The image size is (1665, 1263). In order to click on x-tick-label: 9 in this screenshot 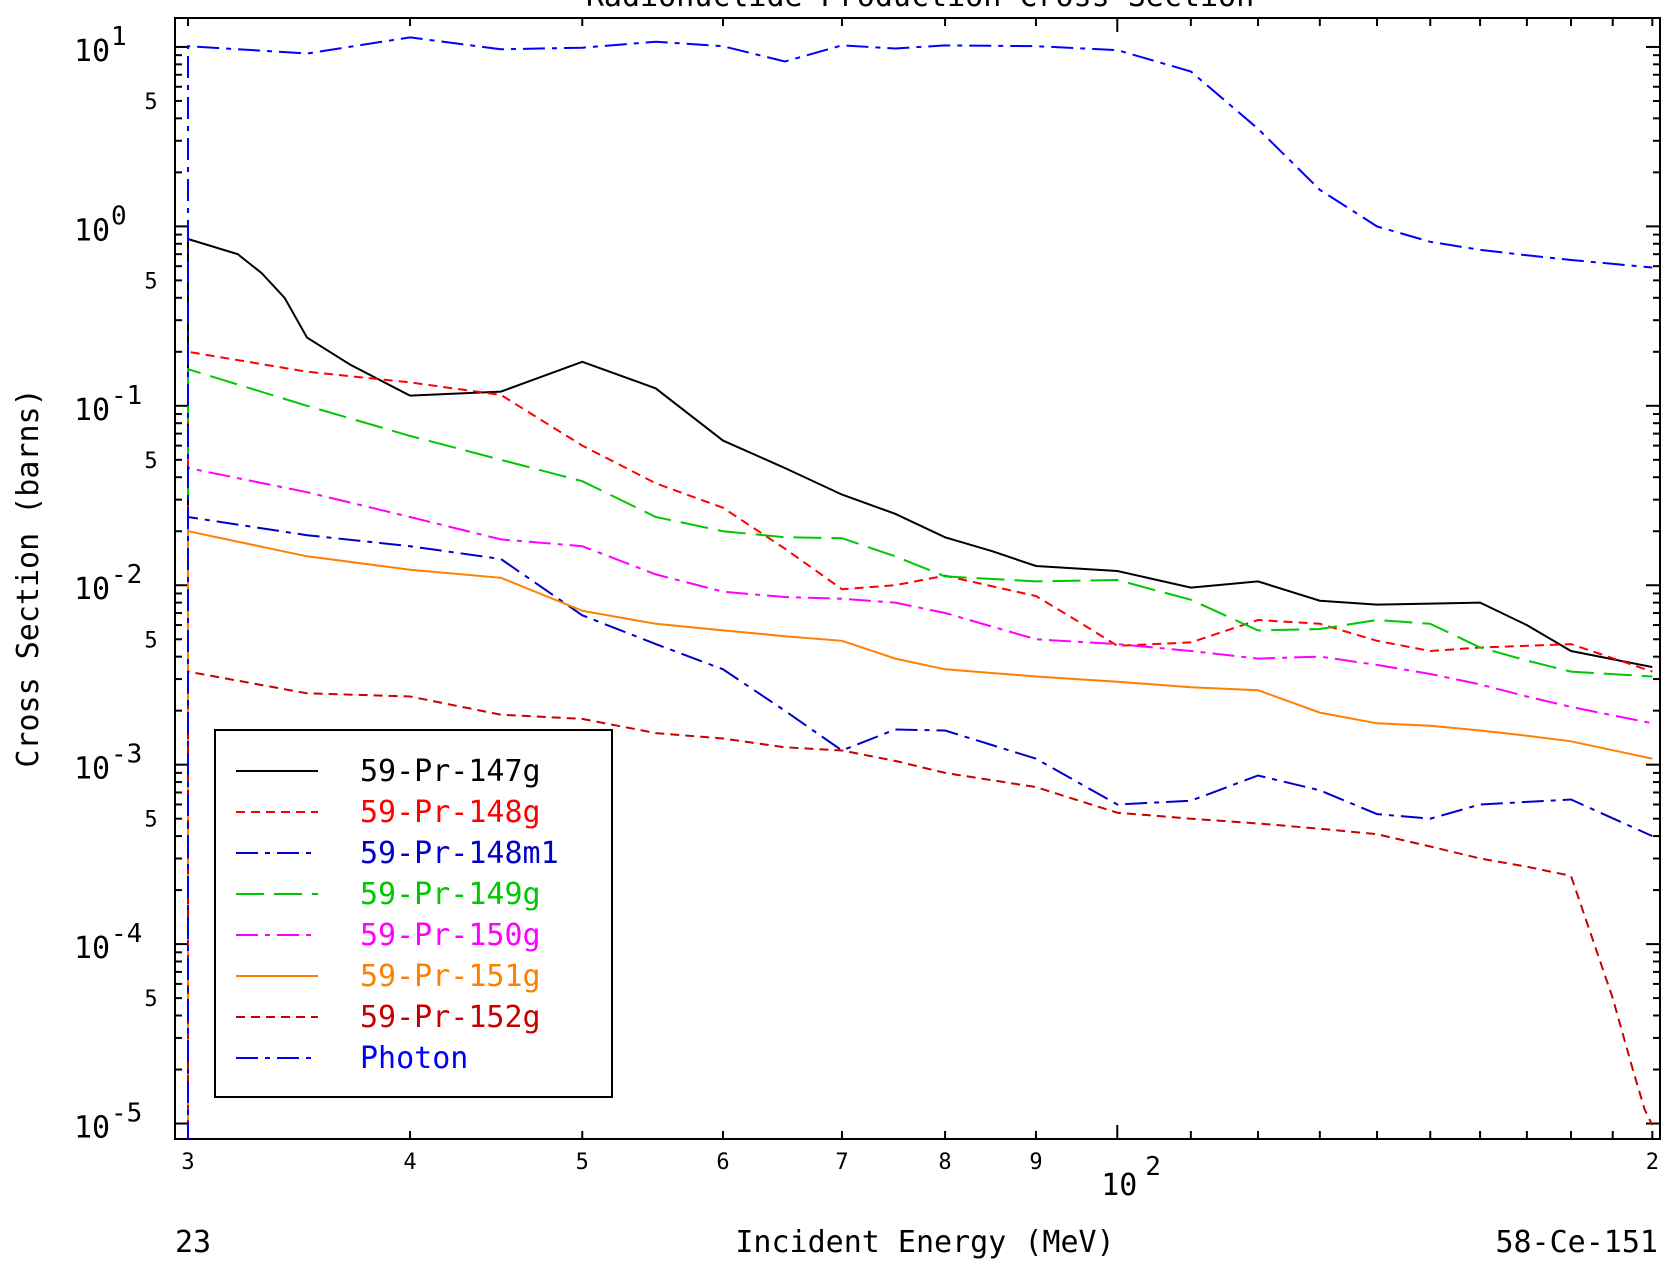, I will do `click(1035, 1162)`.